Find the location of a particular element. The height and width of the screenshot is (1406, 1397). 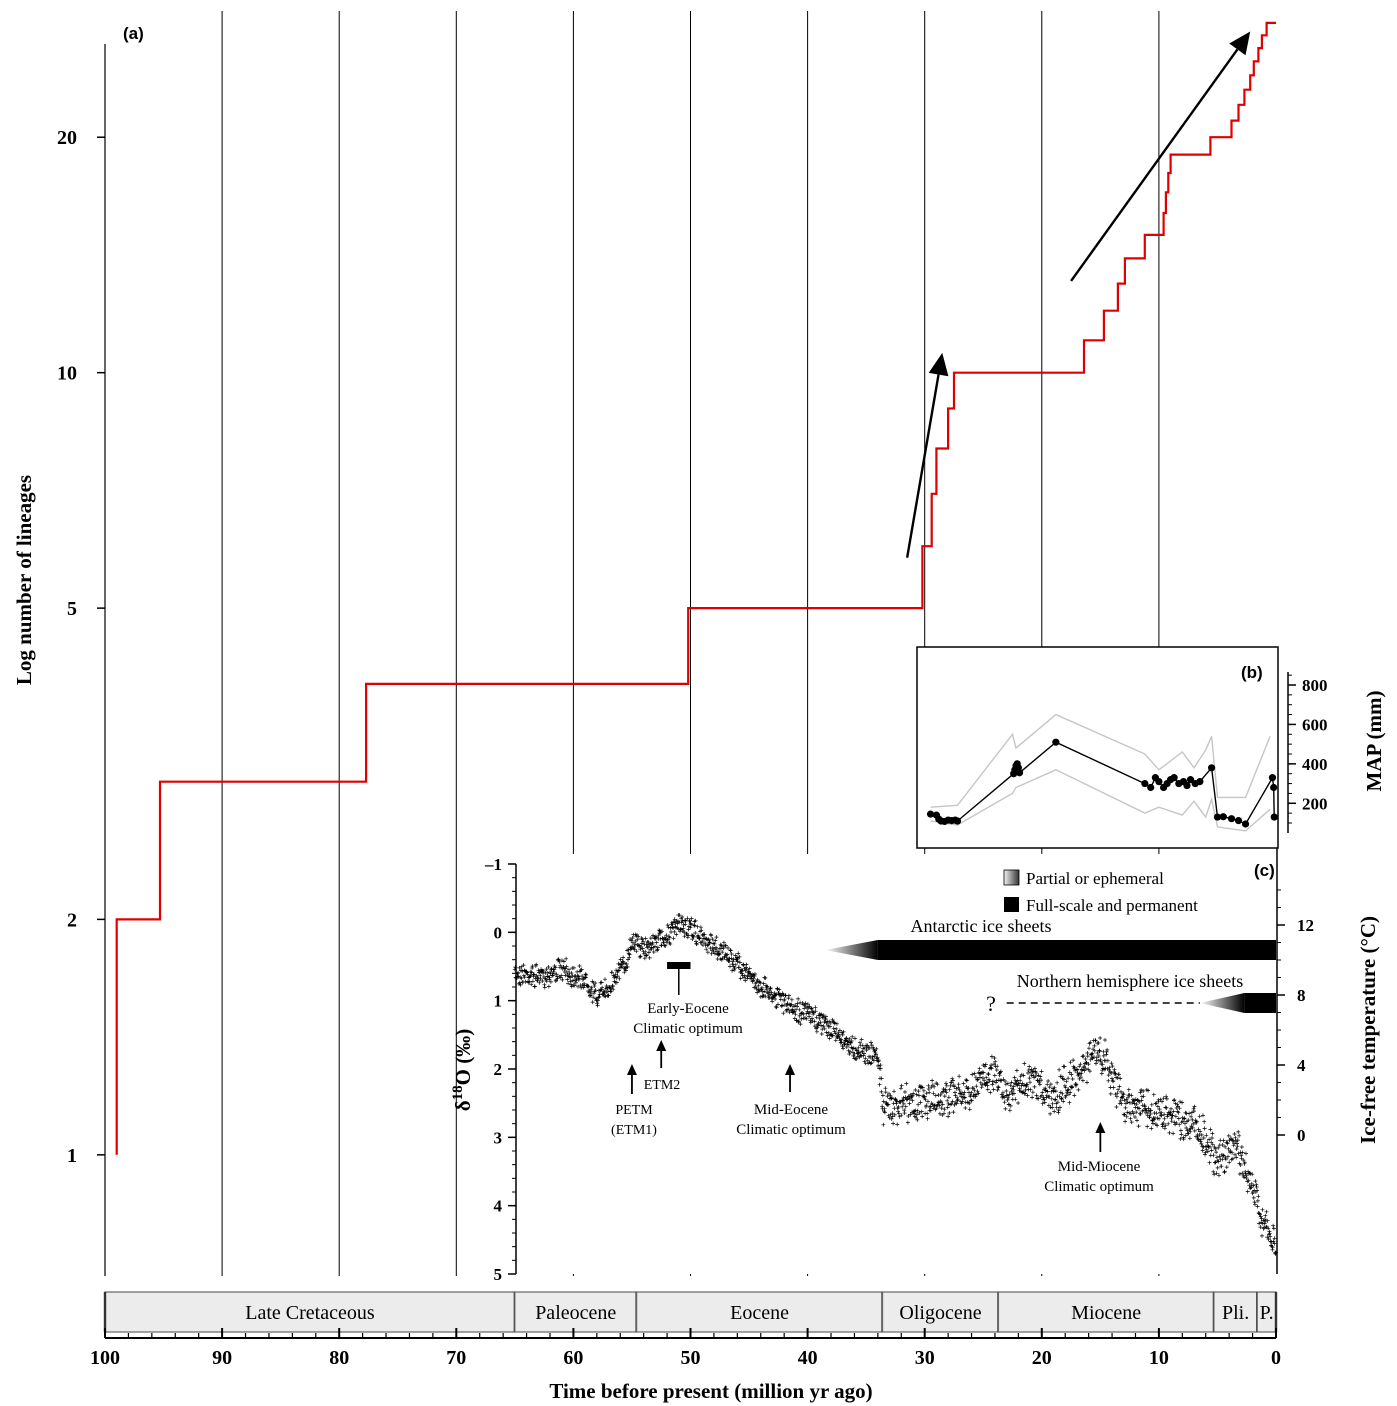

epoch-label: Miocene is located at coordinates (1106, 1313).